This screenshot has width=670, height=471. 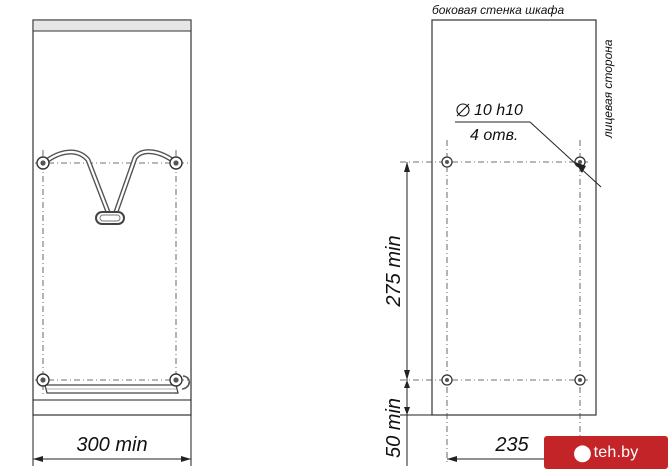 What do you see at coordinates (447, 380) in the screenshot?
I see `side-hole-bottom-rear` at bounding box center [447, 380].